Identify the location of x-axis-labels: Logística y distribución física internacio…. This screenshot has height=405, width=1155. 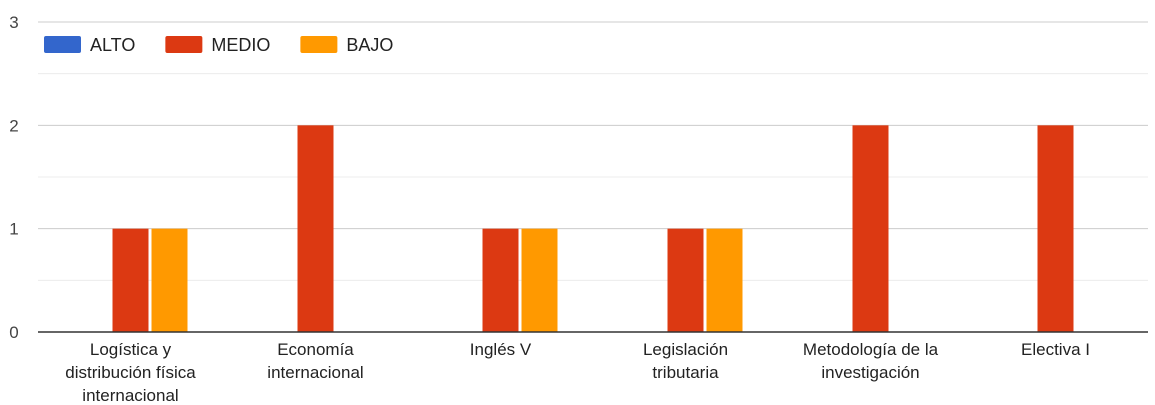
(577, 372).